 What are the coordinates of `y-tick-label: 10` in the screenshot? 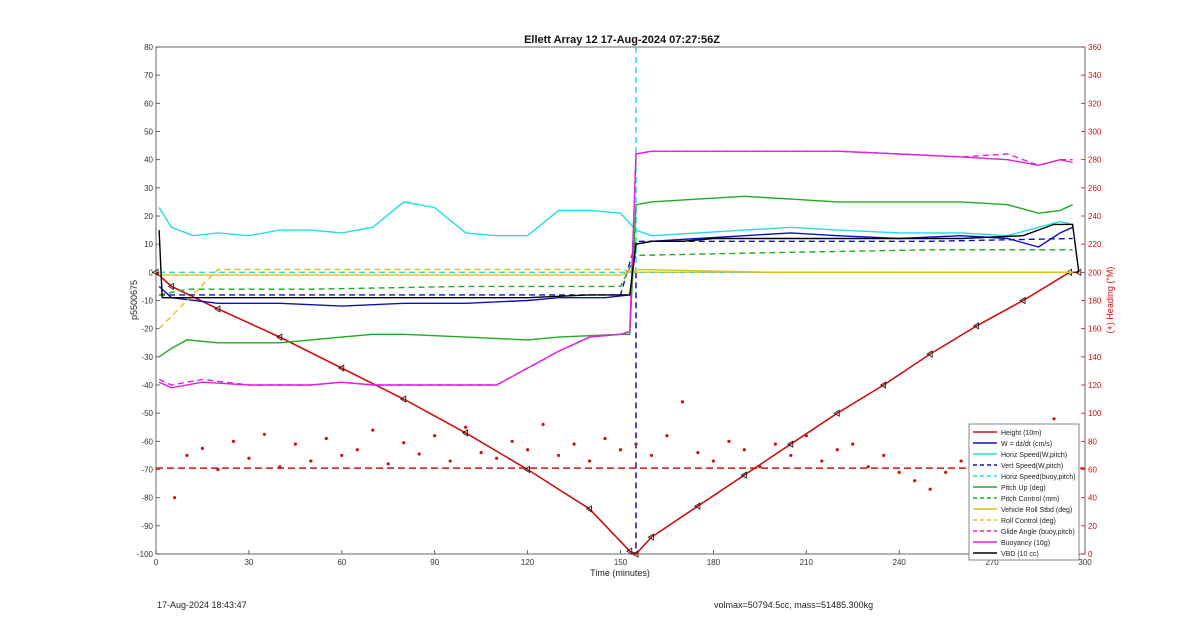 It's located at (148, 244).